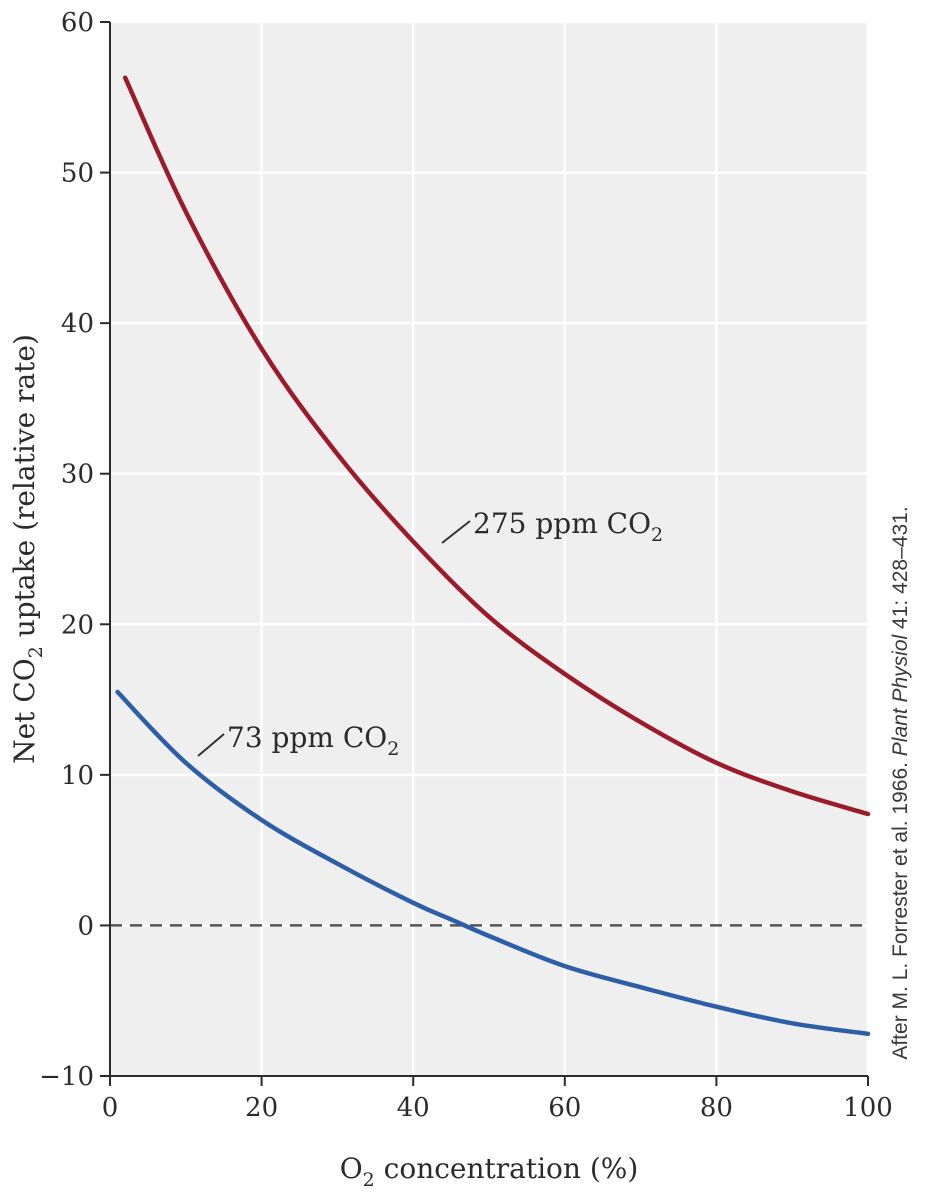 This screenshot has height=1200, width=928. Describe the element at coordinates (313, 740) in the screenshot. I see `series-label-1: 73 ppm CO2` at that location.